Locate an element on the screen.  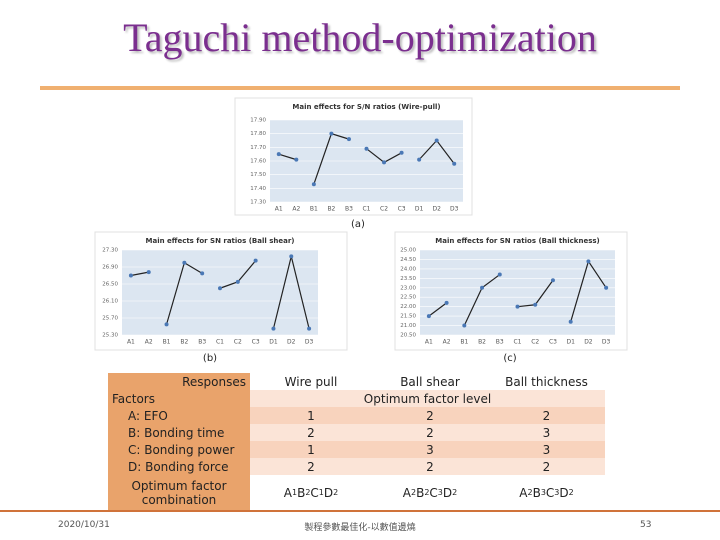
y-tick-label: 24.50 is located at coordinates (408, 260).